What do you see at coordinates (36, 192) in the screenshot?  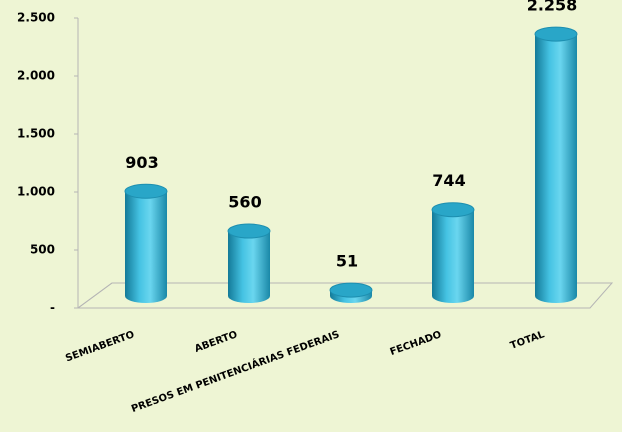 I see `y-tick-label: 1.000` at bounding box center [36, 192].